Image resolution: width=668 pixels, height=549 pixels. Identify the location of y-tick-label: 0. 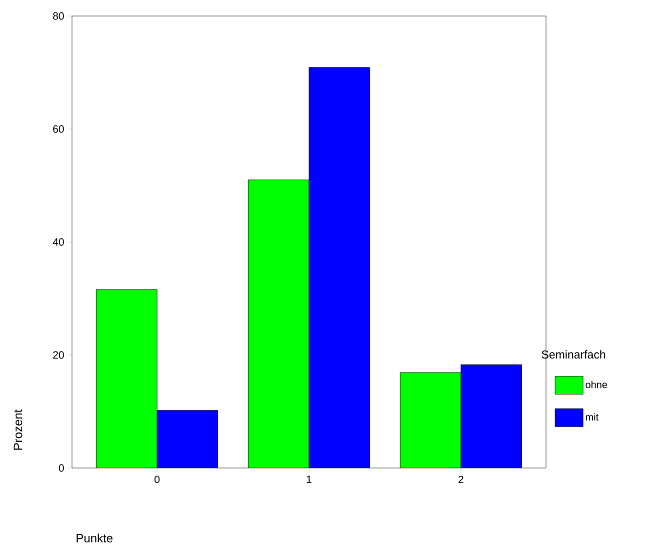
(61, 468).